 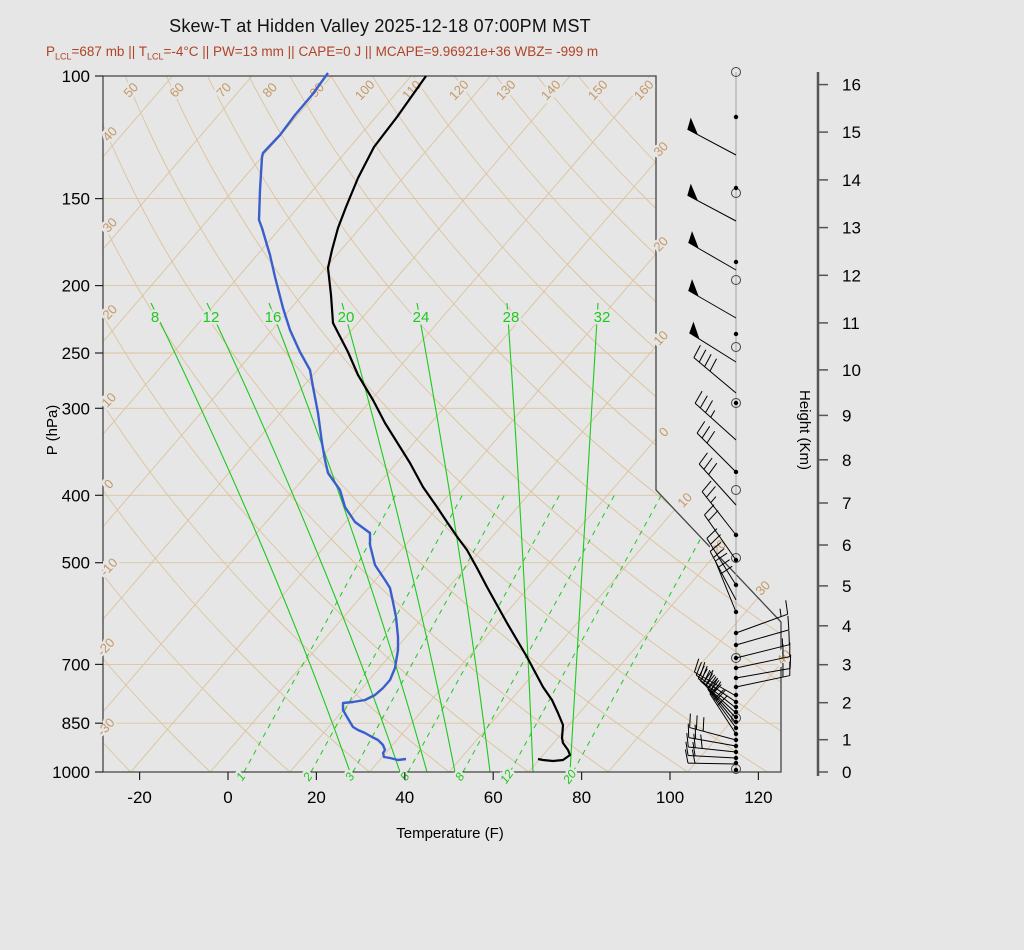 I want to click on height-tick-label: 15, so click(x=851, y=132).